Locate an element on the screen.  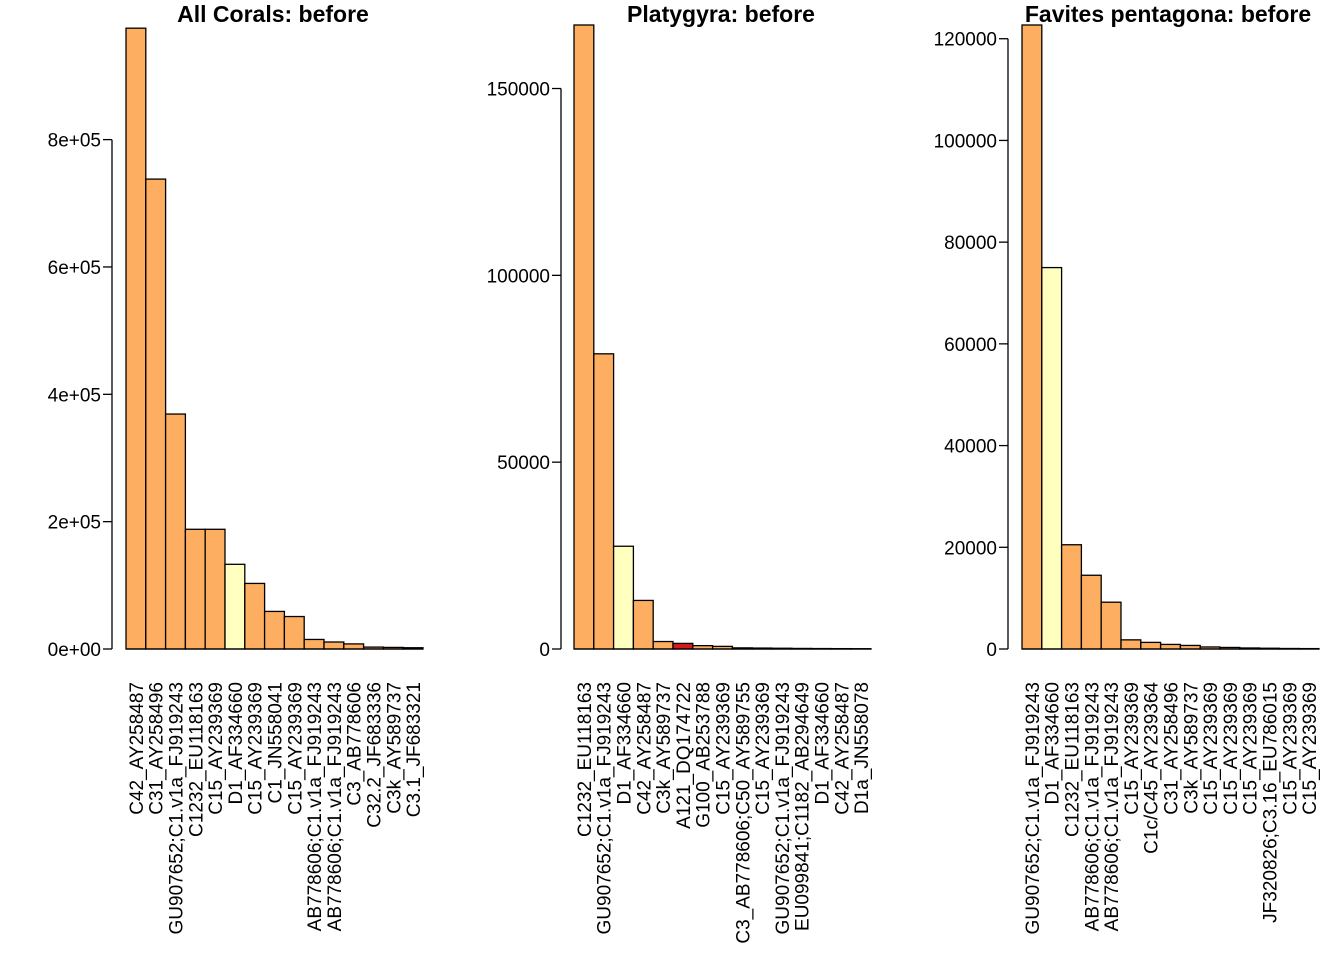
x-category-label: C32.2_JF683336 is located at coordinates (375, 755).